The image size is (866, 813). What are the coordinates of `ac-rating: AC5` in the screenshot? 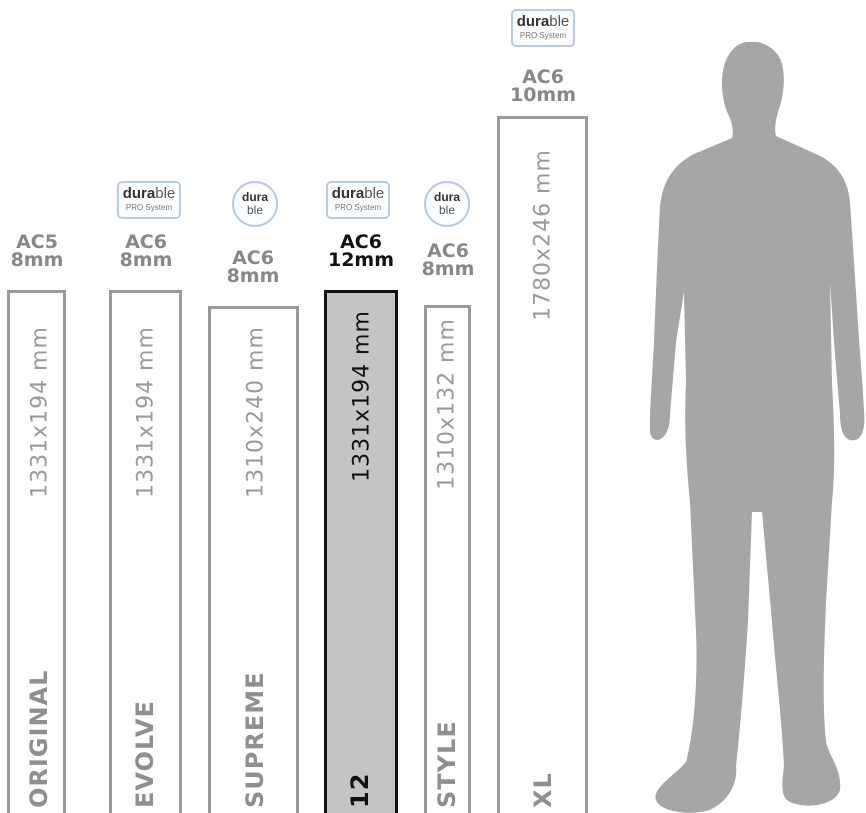 It's located at (37, 242).